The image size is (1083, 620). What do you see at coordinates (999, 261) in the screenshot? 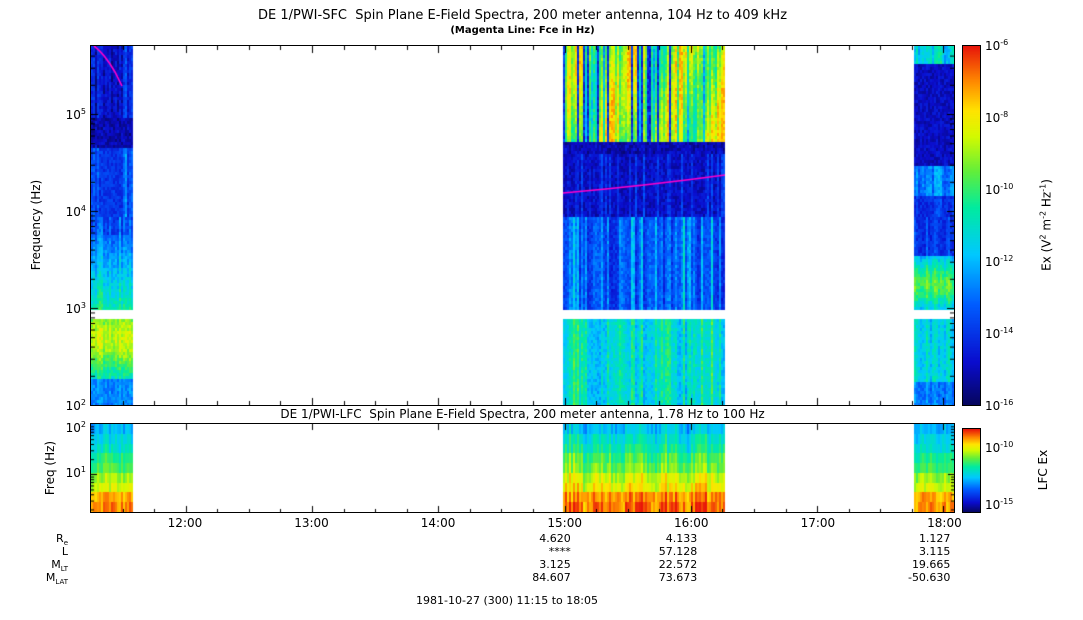
I see `sfc-colorbar-tick-label: 10⁻¹²` at bounding box center [999, 261].